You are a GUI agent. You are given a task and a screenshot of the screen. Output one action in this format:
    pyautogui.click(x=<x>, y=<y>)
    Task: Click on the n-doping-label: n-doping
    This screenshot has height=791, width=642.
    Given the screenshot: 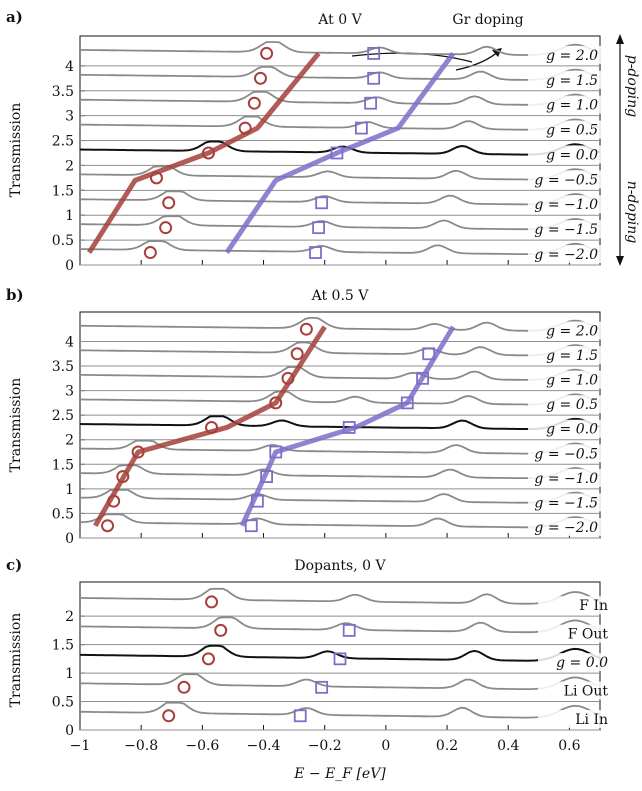 What is the action you would take?
    pyautogui.click(x=632, y=212)
    